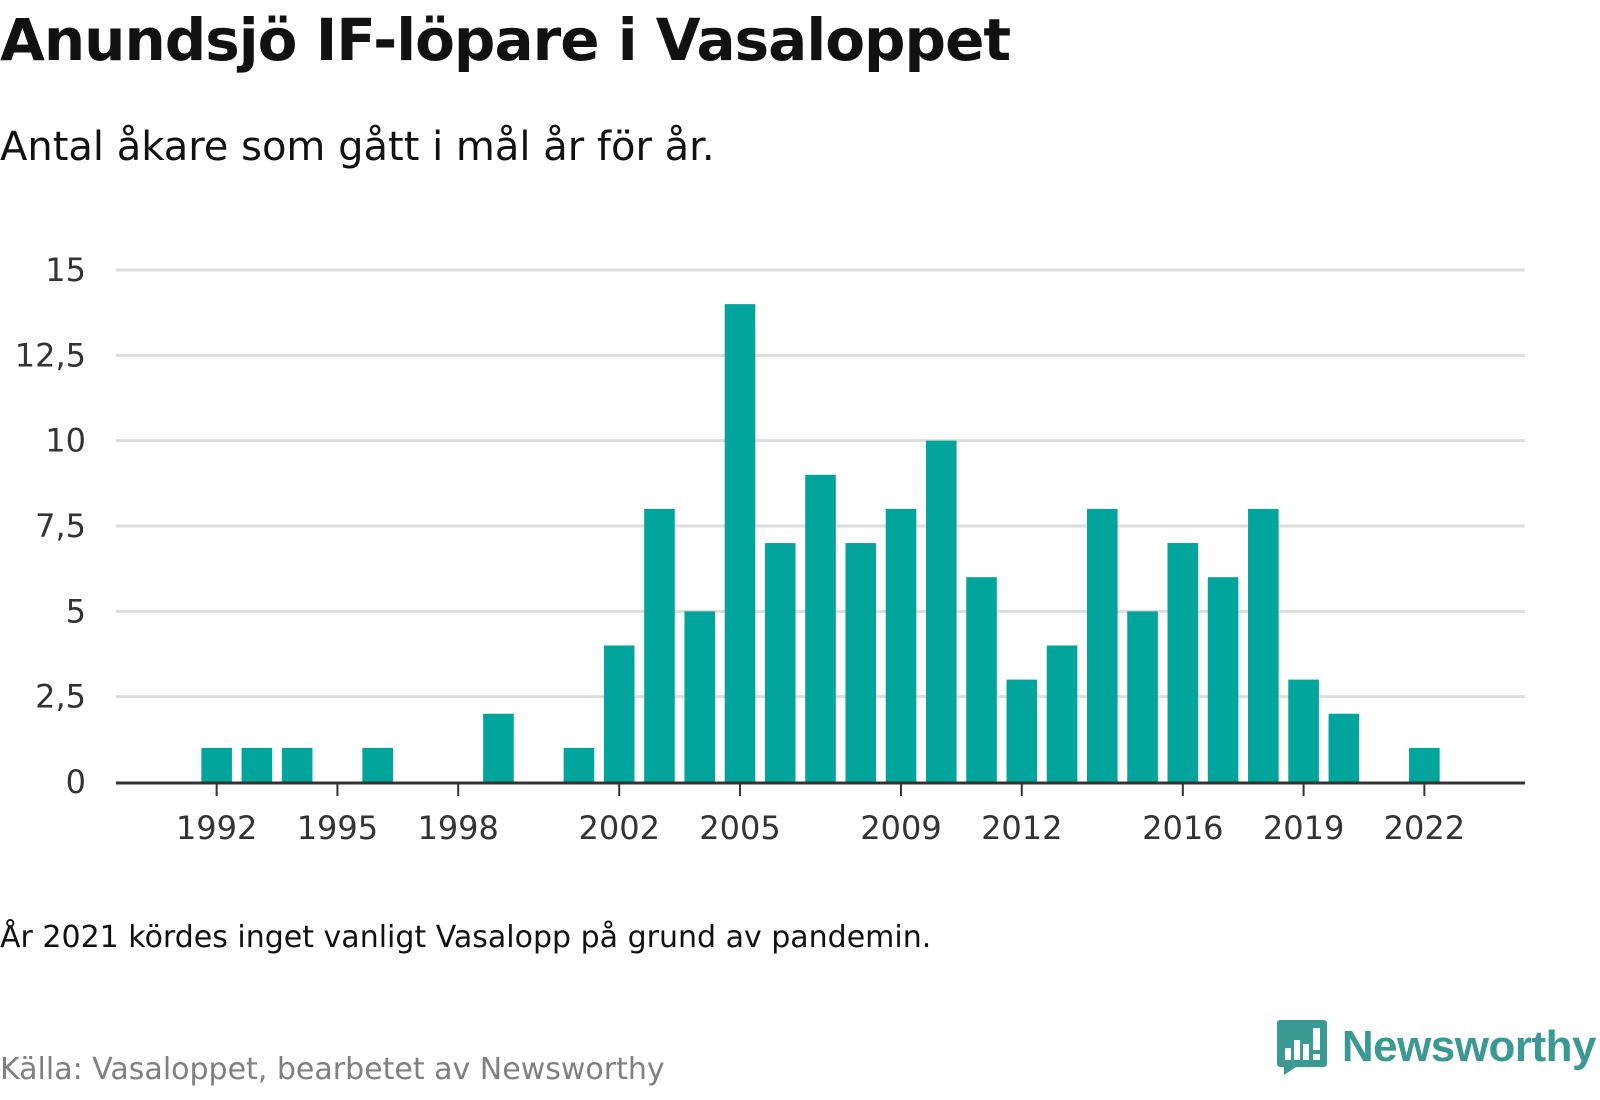 This screenshot has height=1100, width=1600. I want to click on y-tick-label: 2,5, so click(60, 697).